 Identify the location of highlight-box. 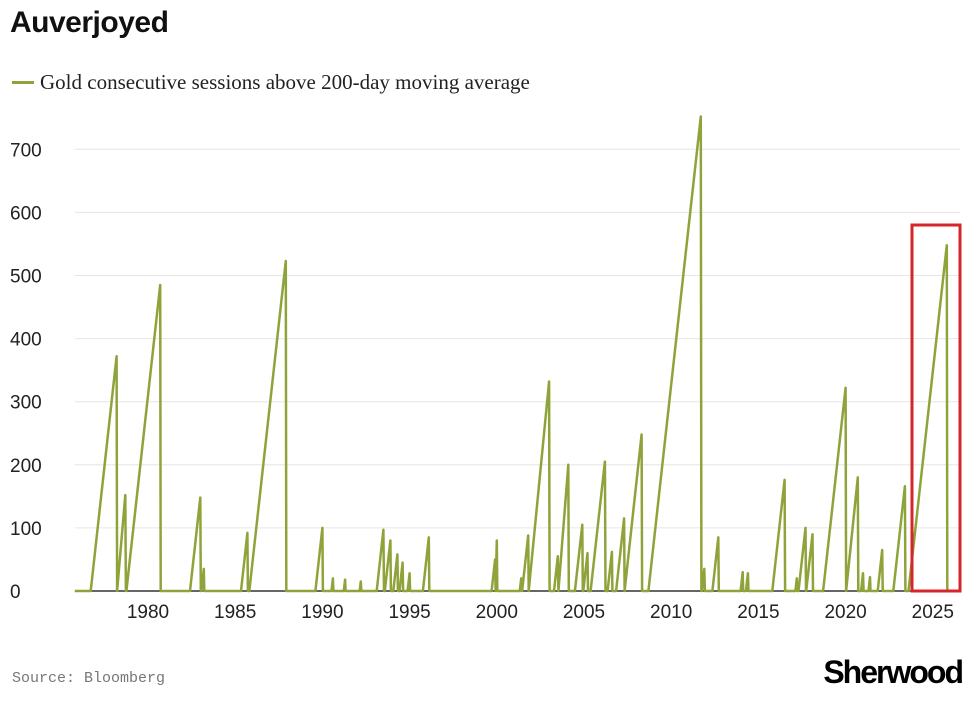
(936, 408).